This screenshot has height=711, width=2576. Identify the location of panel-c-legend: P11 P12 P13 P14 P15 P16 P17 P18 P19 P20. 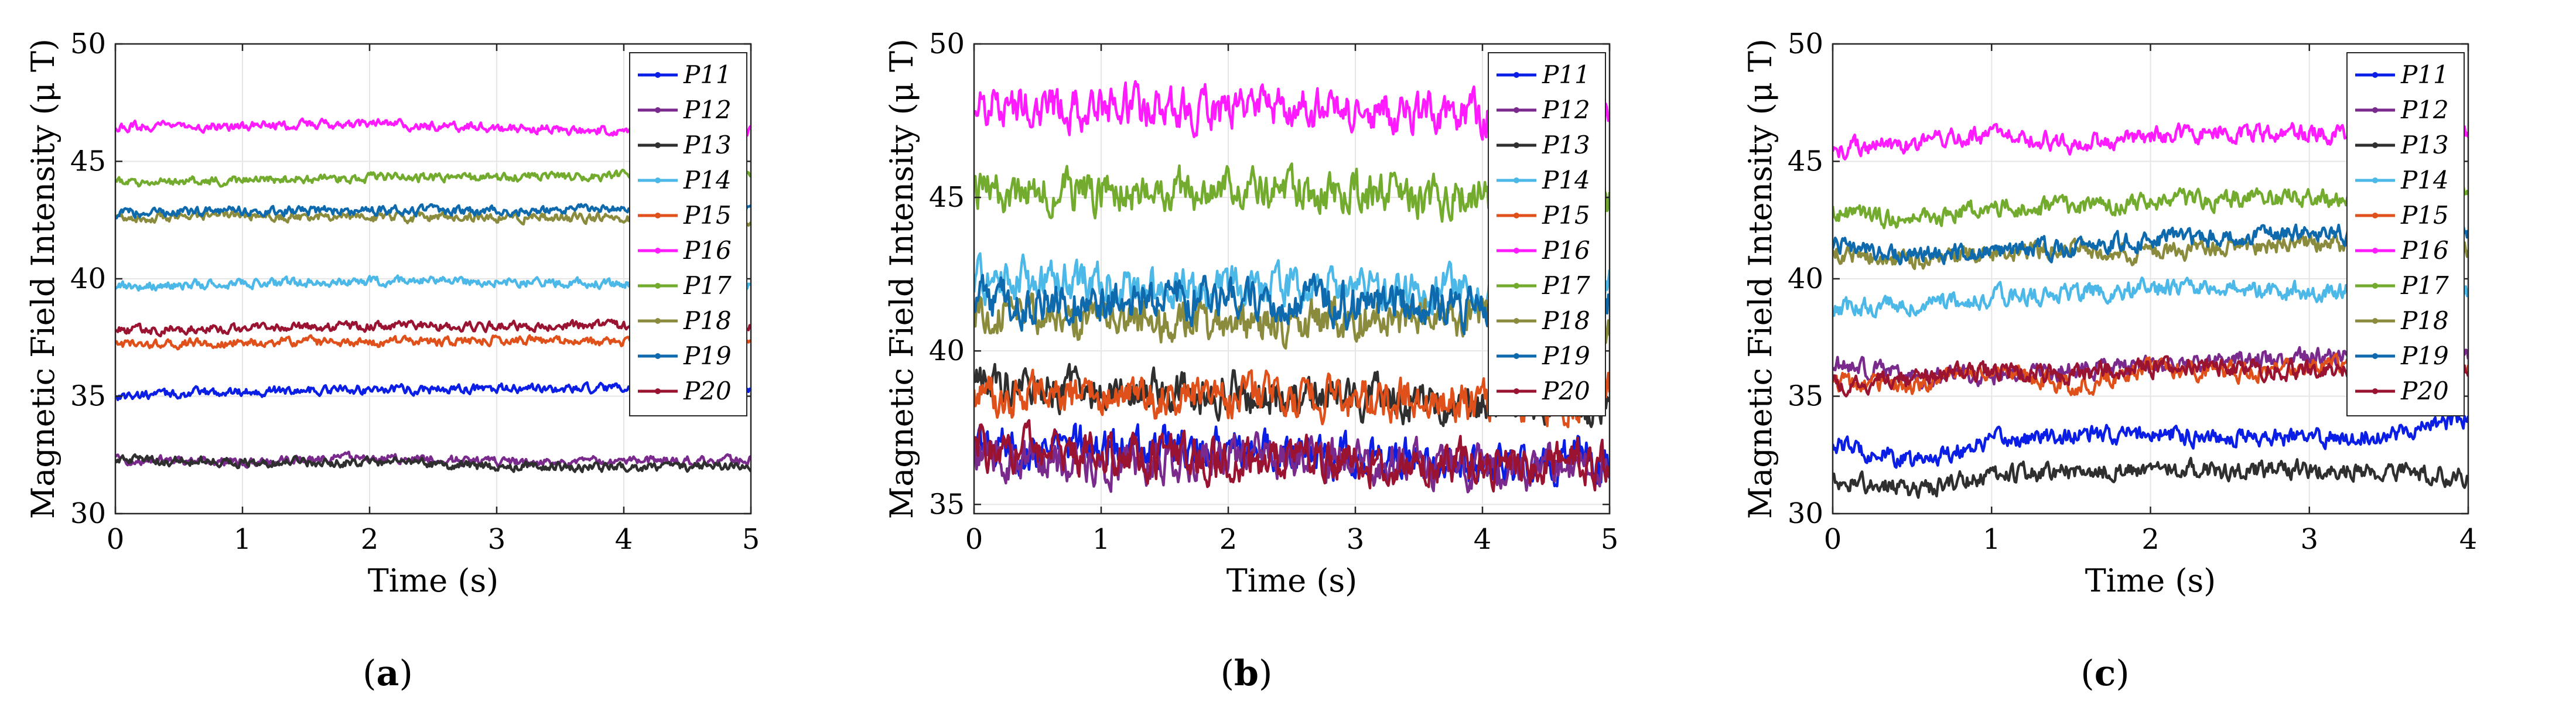
(2405, 234).